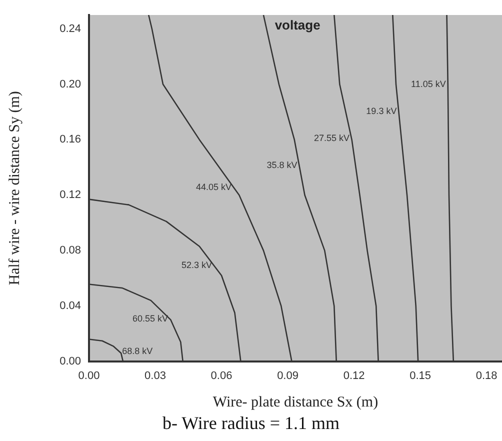  I want to click on series-label: 19.3 kV, so click(381, 111).